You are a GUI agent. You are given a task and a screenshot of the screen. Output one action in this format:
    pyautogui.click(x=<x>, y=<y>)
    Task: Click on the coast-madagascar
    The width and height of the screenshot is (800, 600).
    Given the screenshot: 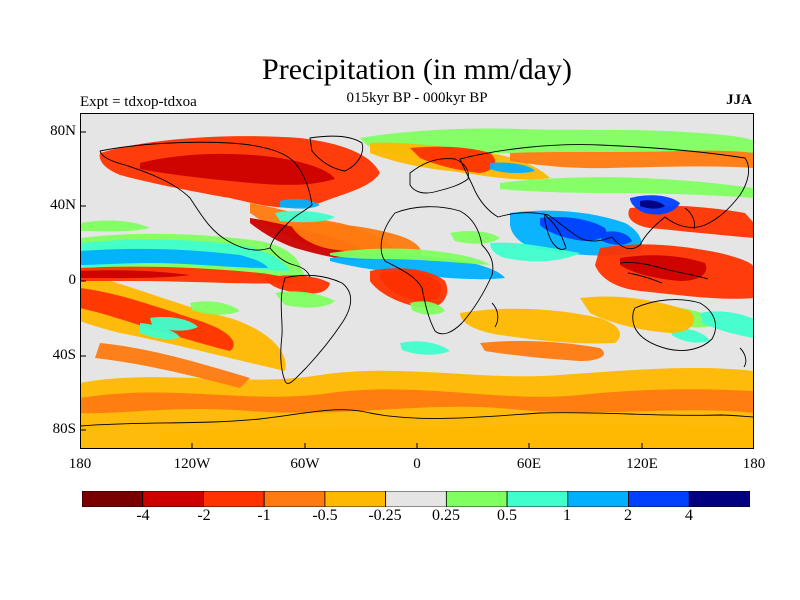 What is the action you would take?
    pyautogui.click(x=495, y=315)
    